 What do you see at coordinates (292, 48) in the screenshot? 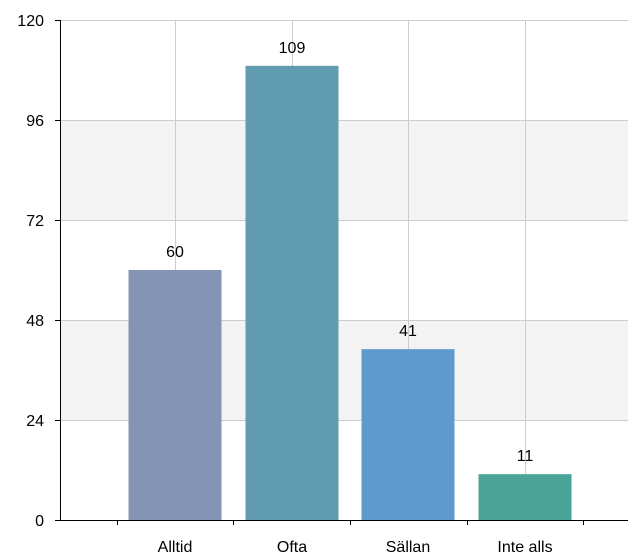
I see `data-label: 109` at bounding box center [292, 48].